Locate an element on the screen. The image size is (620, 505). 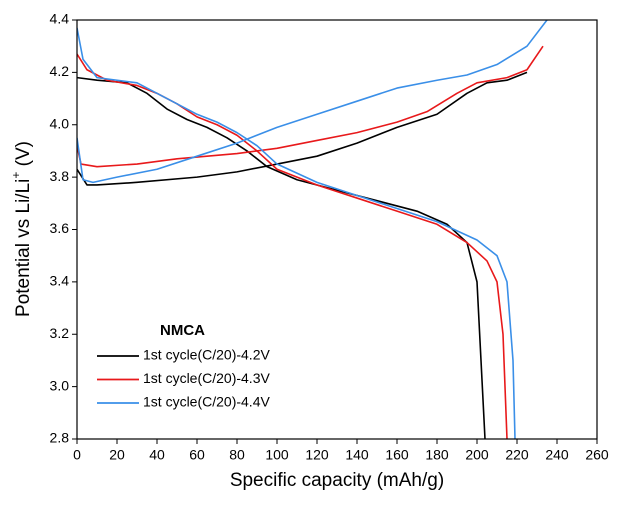
x-tick-label: 100 is located at coordinates (277, 455).